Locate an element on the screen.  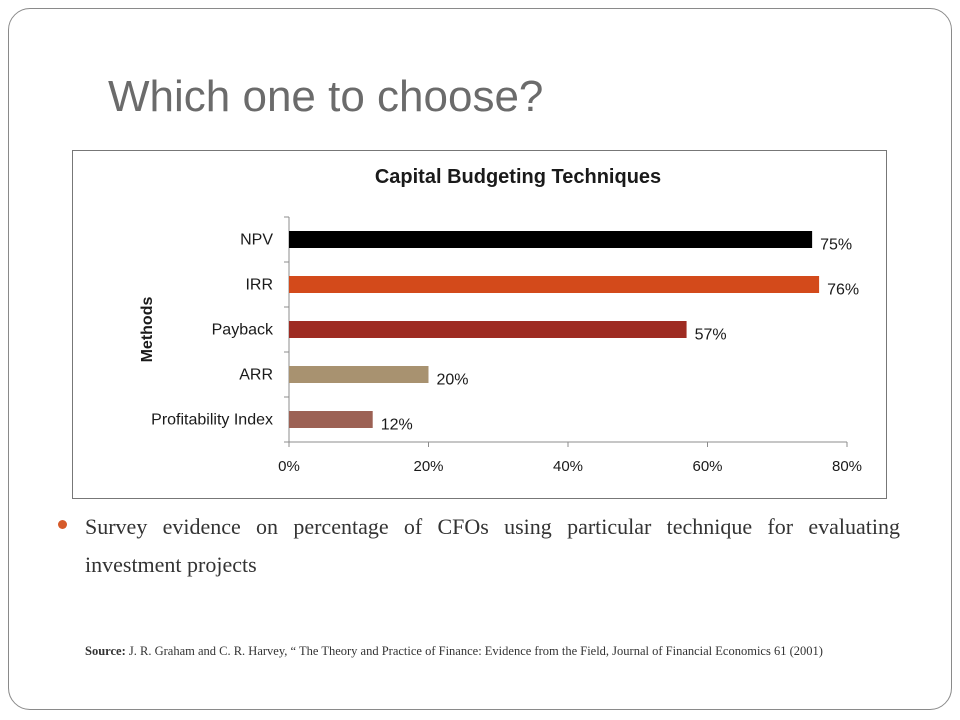
x-tick-label: 20% is located at coordinates (428, 466).